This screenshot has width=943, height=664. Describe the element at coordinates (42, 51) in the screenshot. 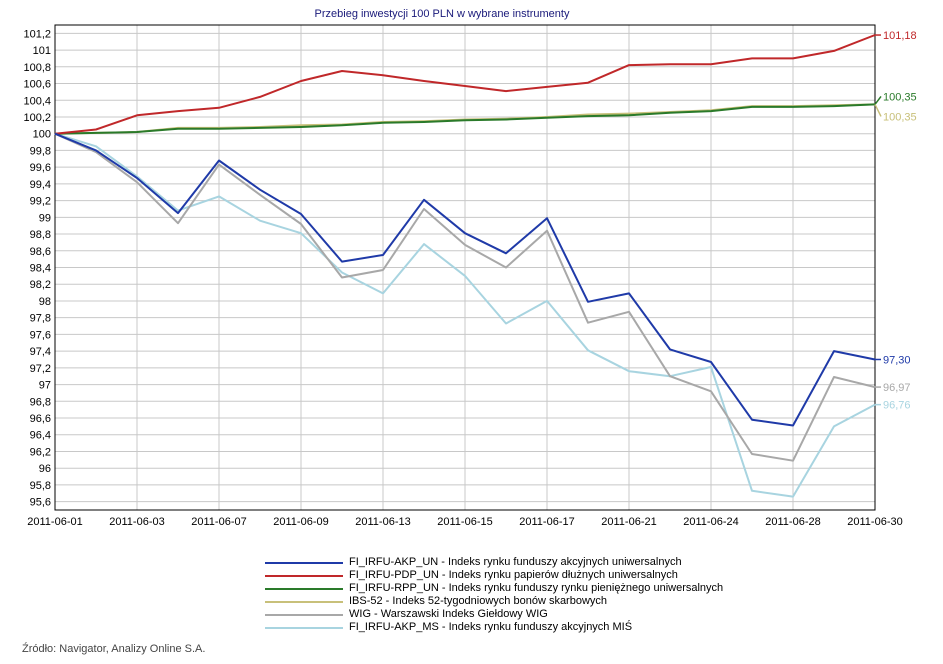

I see `y-tick-label: 101` at that location.